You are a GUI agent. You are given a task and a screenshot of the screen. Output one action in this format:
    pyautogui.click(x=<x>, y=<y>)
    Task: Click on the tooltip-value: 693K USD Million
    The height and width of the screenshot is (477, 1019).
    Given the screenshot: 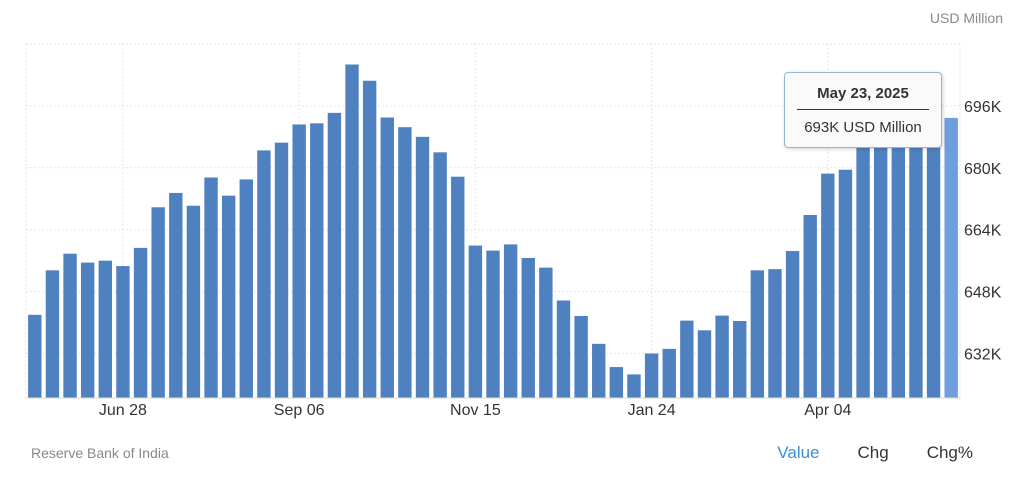 What is the action you would take?
    pyautogui.click(x=863, y=127)
    